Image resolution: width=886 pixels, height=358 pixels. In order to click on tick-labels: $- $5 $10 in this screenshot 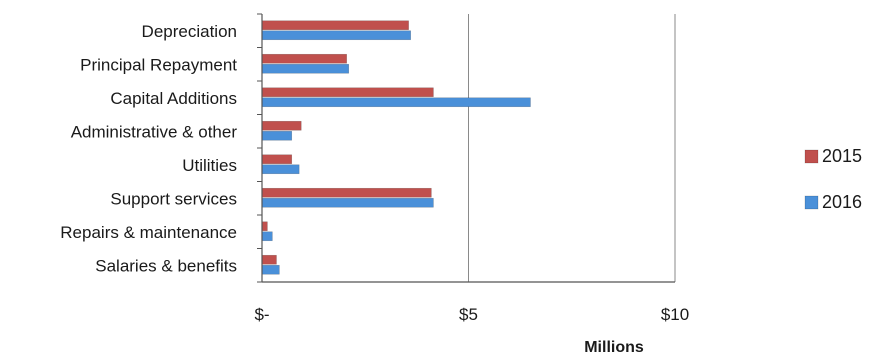, I will do `click(471, 314)`.